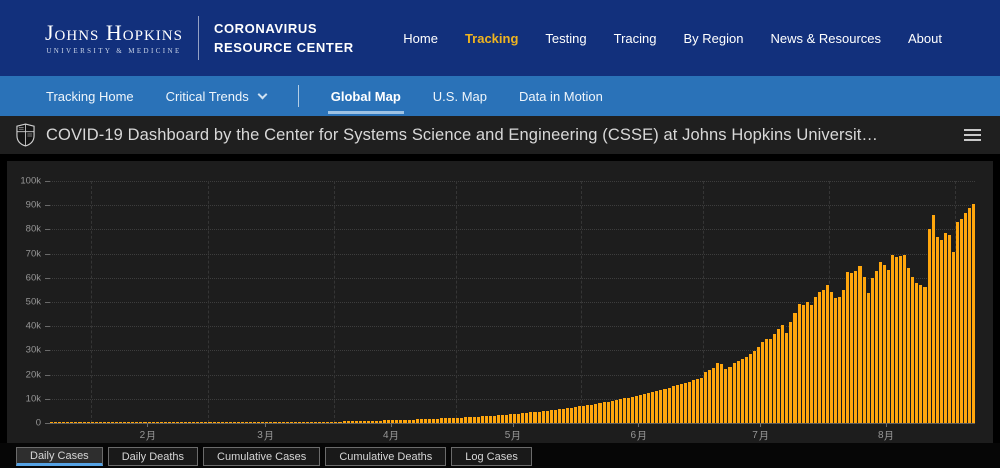  What do you see at coordinates (925, 38) in the screenshot?
I see `nav-about: About` at bounding box center [925, 38].